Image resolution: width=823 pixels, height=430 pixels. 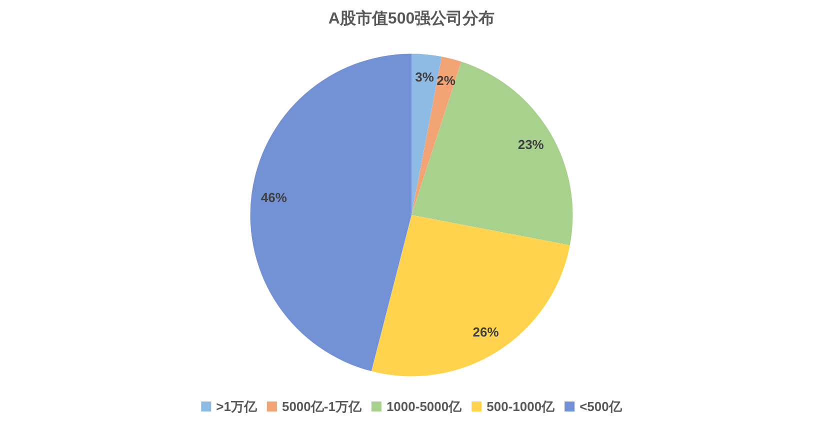 What do you see at coordinates (531, 144) in the screenshot?
I see `data-label: 23%` at bounding box center [531, 144].